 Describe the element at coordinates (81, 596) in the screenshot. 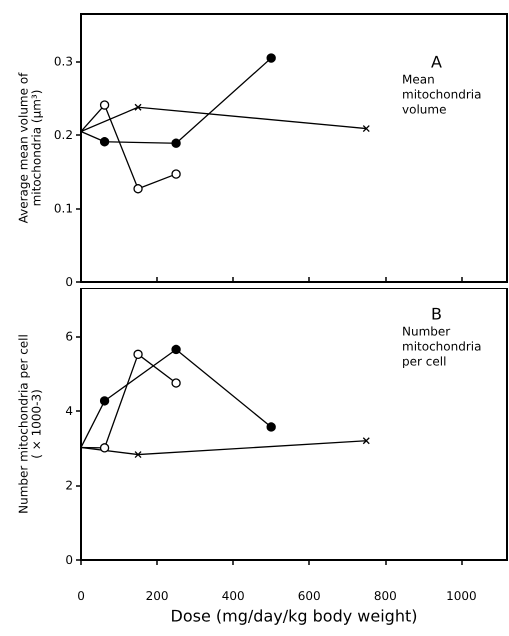

I see `x-tick-label: 0` at that location.